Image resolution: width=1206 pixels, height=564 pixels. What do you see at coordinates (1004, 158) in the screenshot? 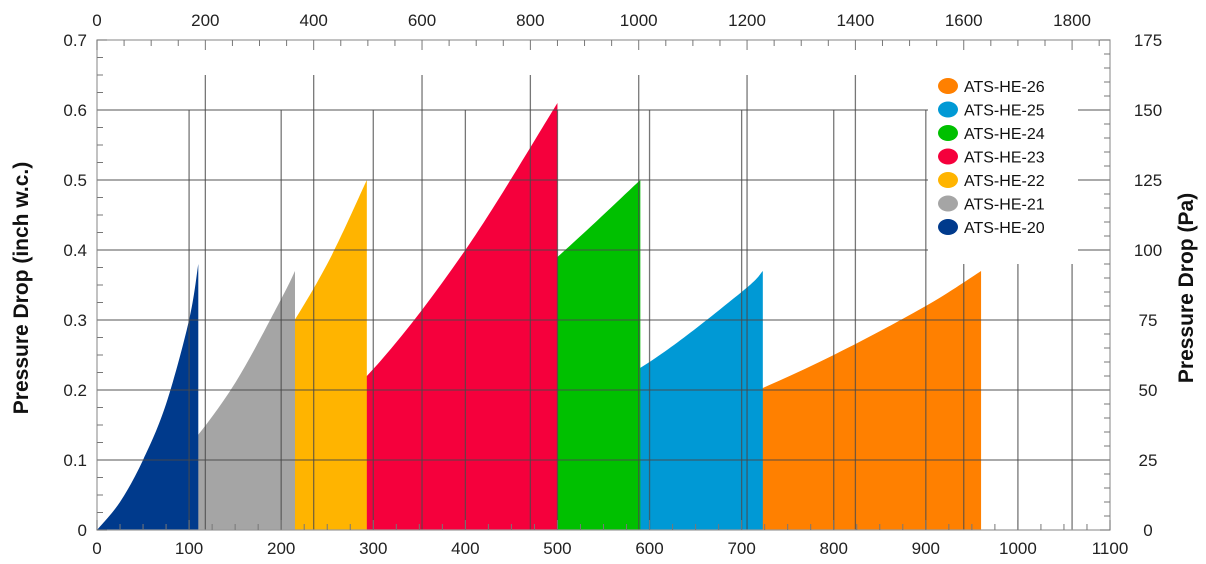
I see `legend-label: ATS-HE-23` at bounding box center [1004, 158].